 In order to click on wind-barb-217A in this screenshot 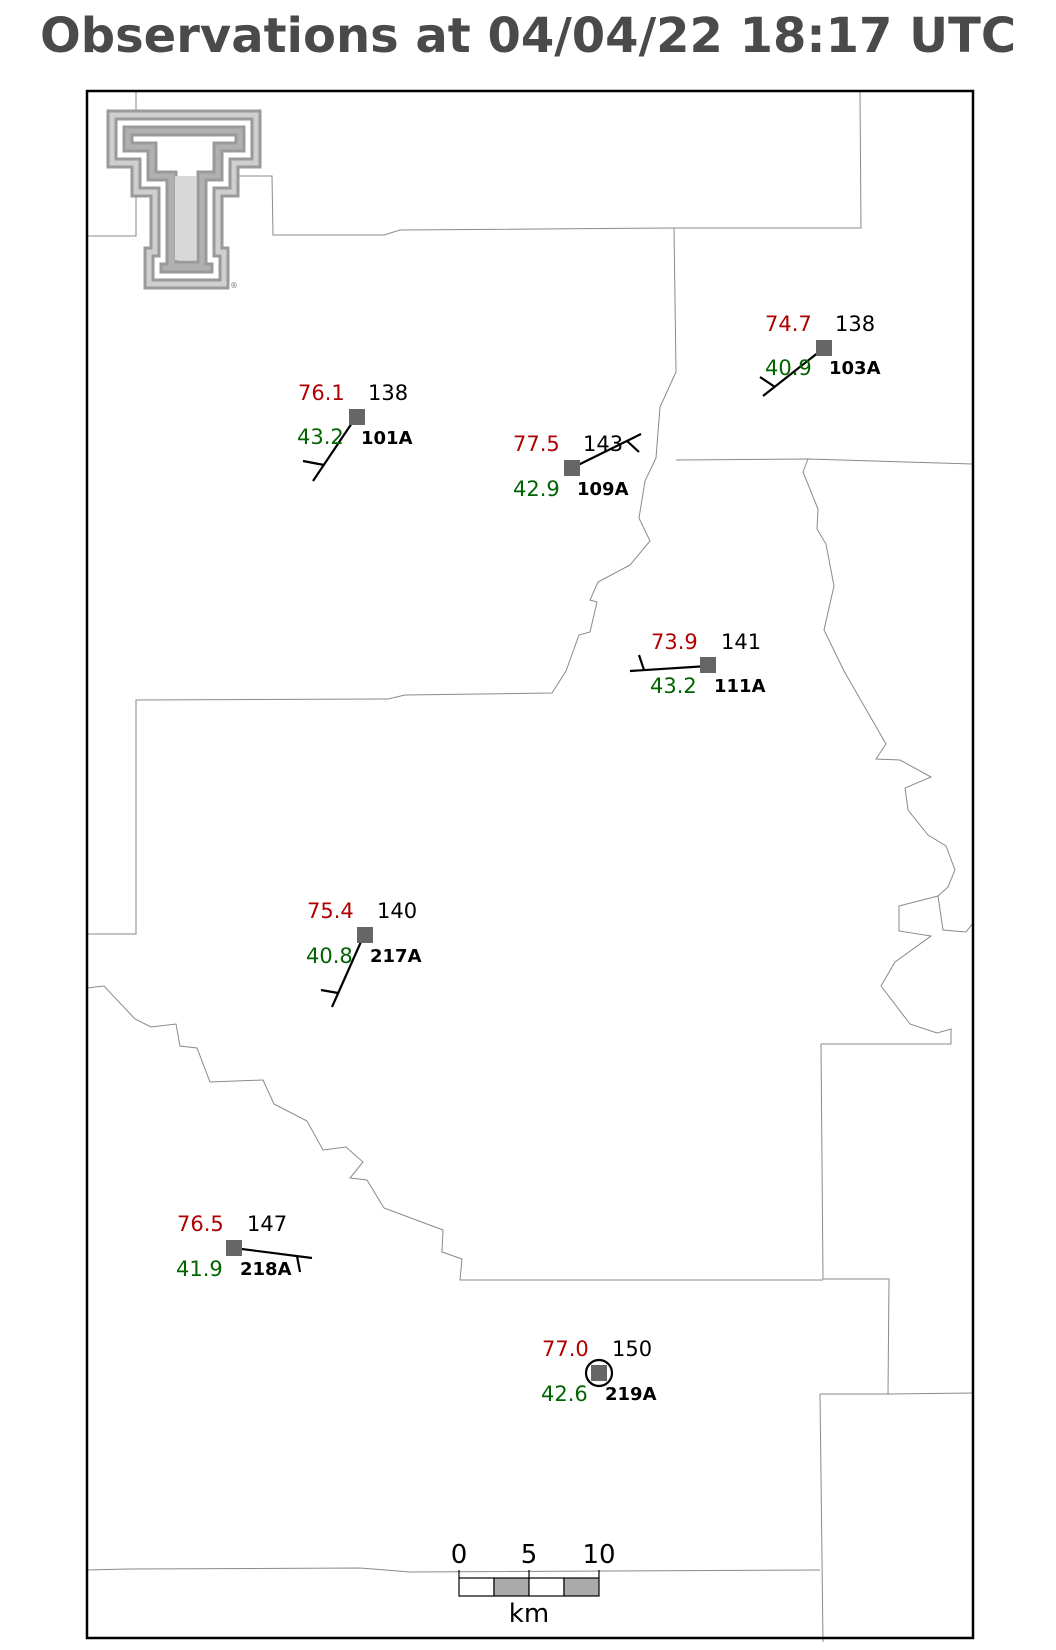, I will do `click(348, 971)`.